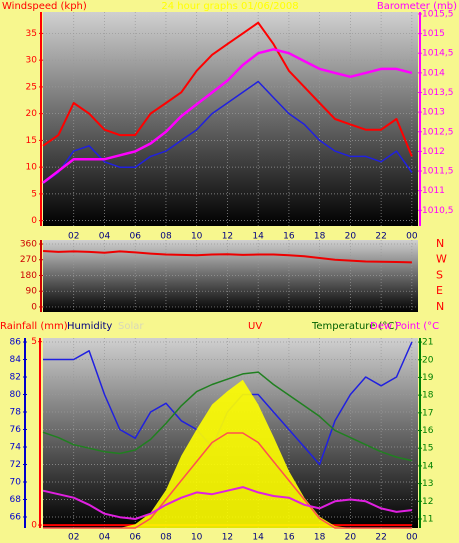  I want to click on legend-label: UV, so click(255, 326).